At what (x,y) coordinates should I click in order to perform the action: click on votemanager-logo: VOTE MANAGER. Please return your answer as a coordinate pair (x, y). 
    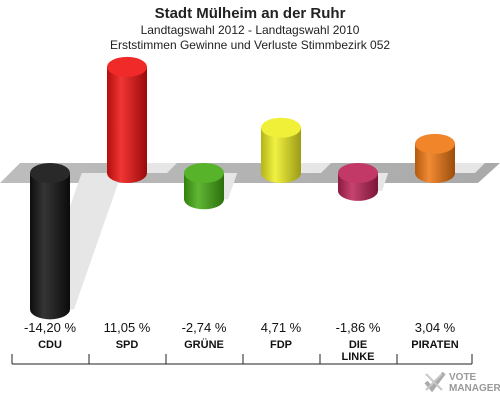
    Looking at the image, I should click on (462, 382).